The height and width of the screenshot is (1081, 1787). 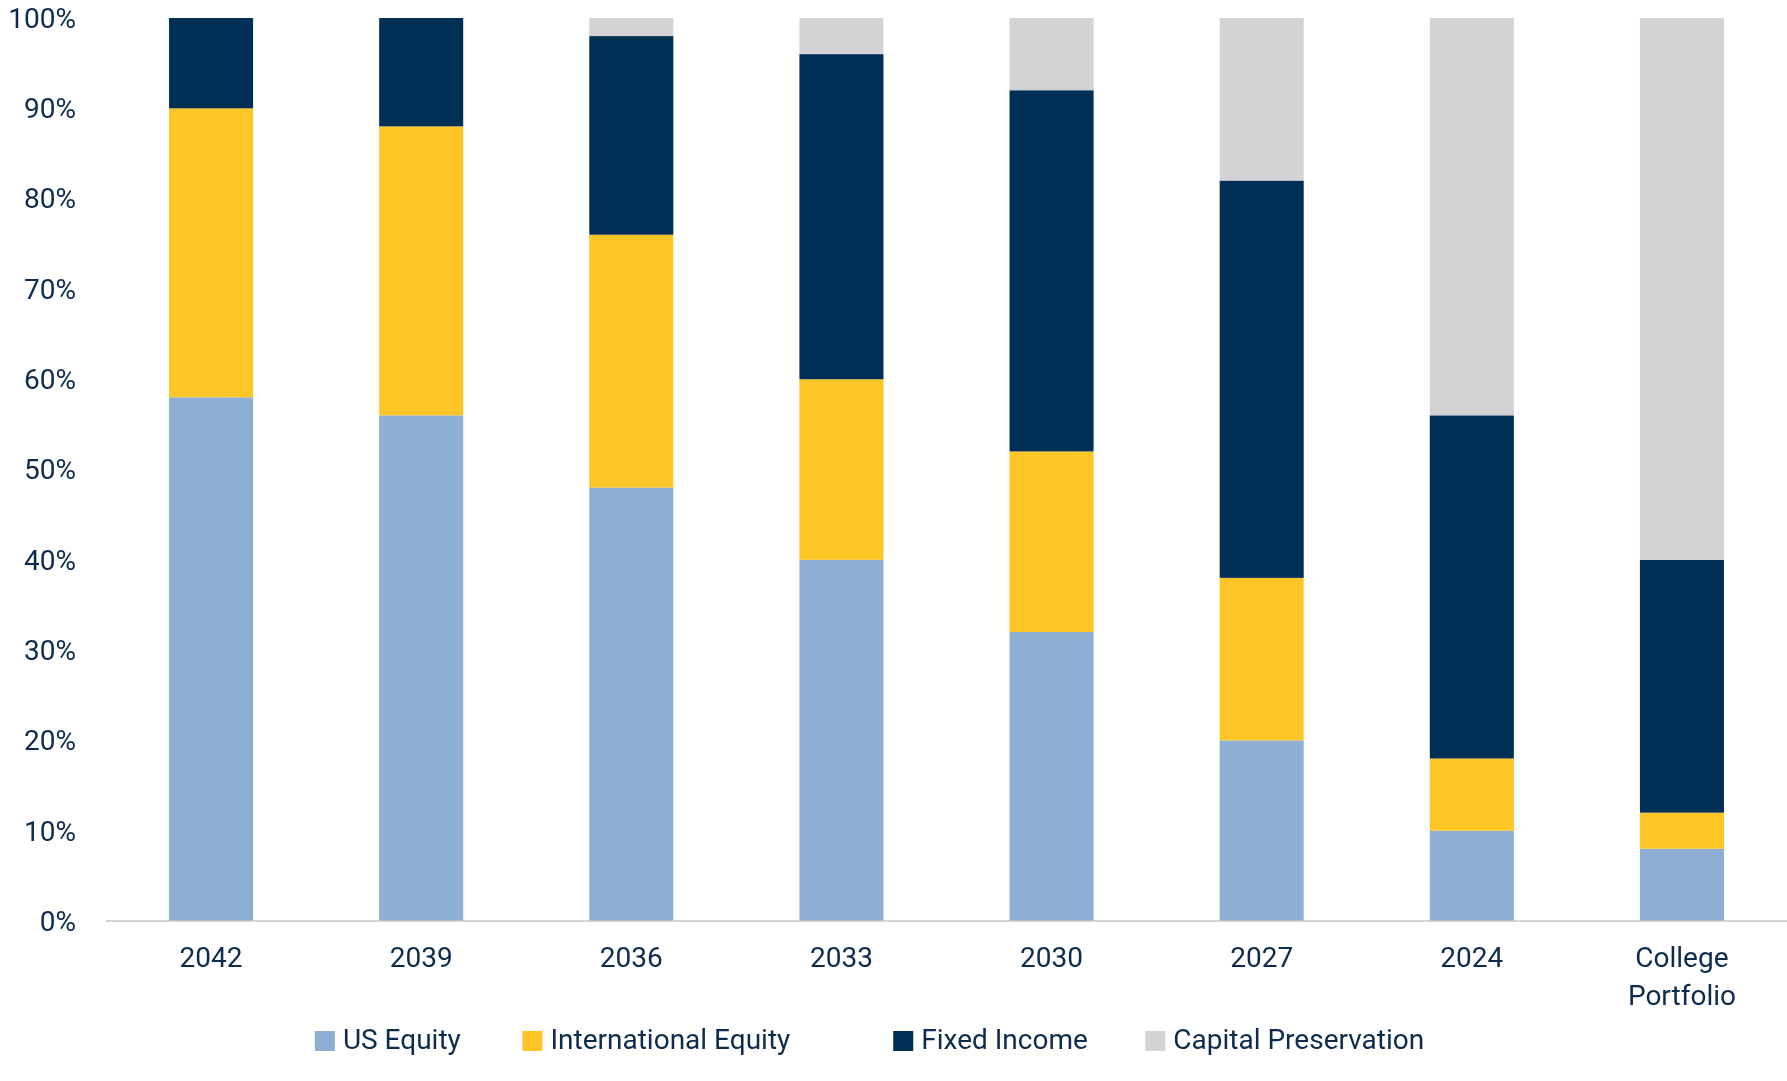 What do you see at coordinates (50, 109) in the screenshot?
I see `y-tick-label: 90%` at bounding box center [50, 109].